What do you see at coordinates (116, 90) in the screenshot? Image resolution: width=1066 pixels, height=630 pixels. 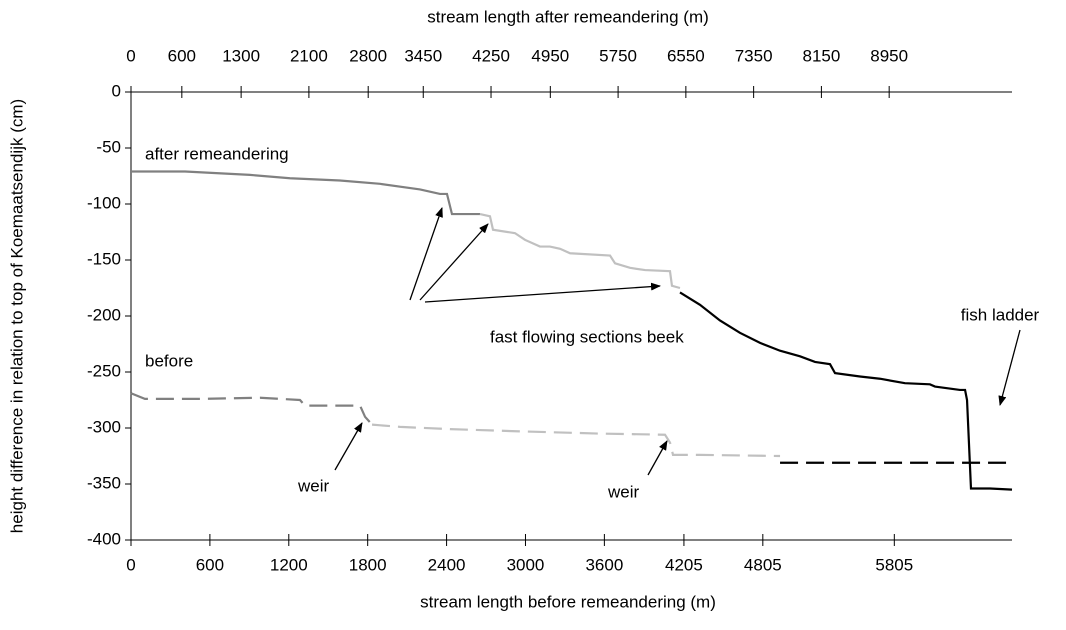 I see `y-tick-label: 0` at bounding box center [116, 90].